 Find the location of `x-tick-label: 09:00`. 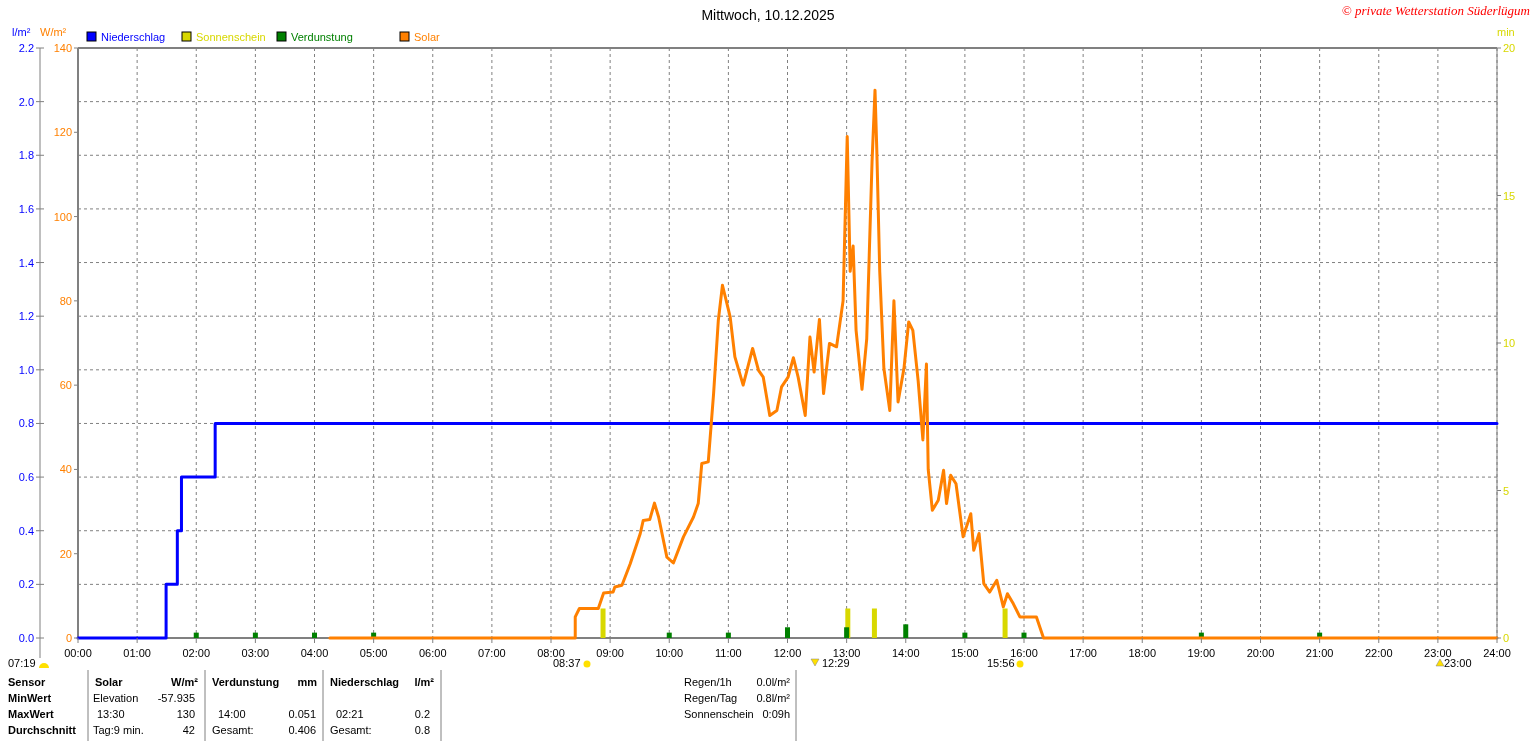

x-tick-label: 09:00 is located at coordinates (610, 653).